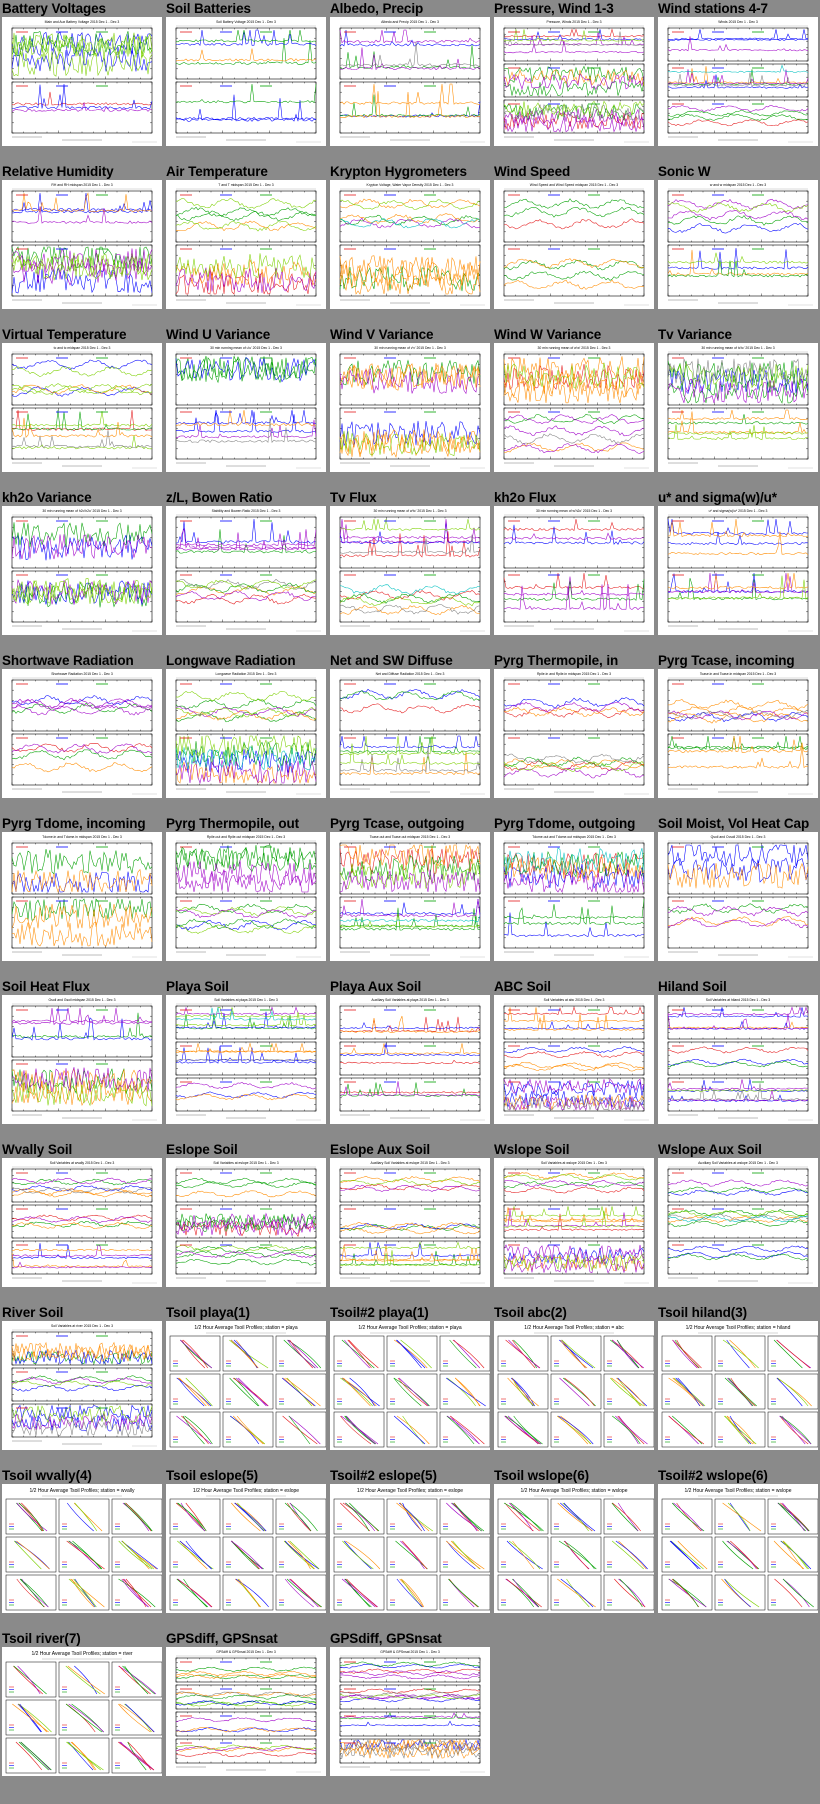  What do you see at coordinates (379, 1312) in the screenshot?
I see `plot-tile-title: Tsoil#2 playa(1)` at bounding box center [379, 1312].